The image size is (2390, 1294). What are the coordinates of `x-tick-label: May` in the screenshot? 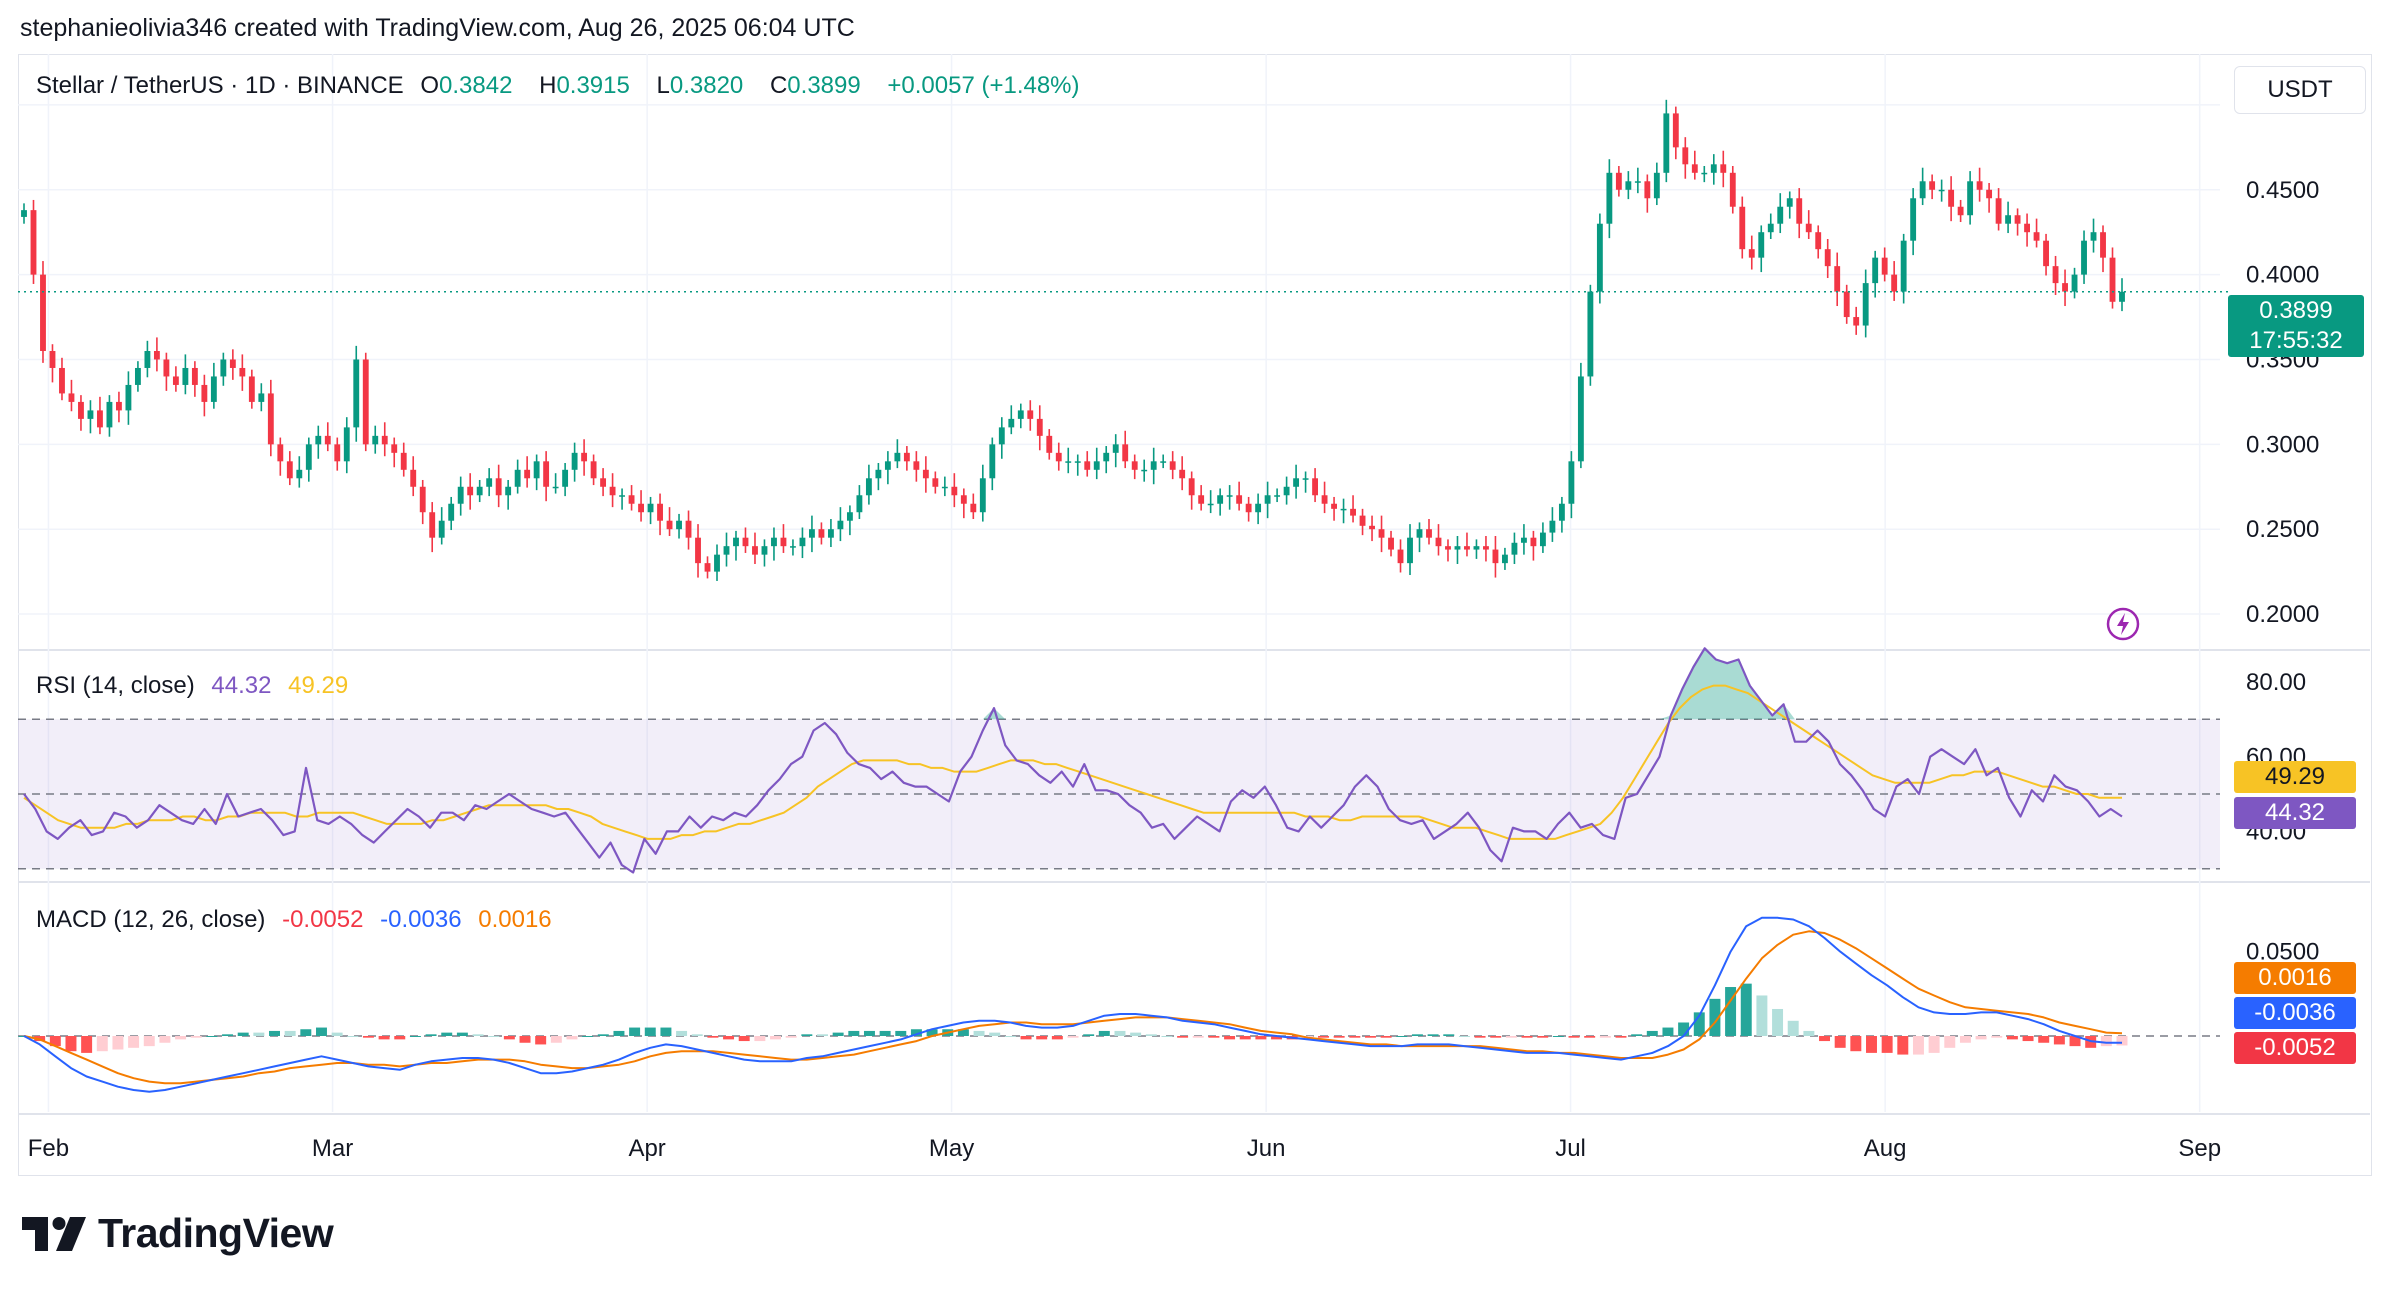 It's located at (951, 1148).